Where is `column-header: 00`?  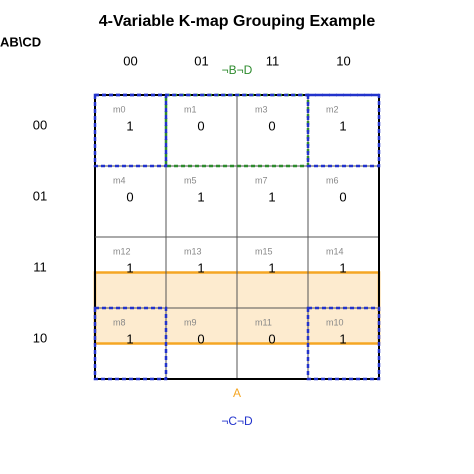 column-header: 00 is located at coordinates (130, 60).